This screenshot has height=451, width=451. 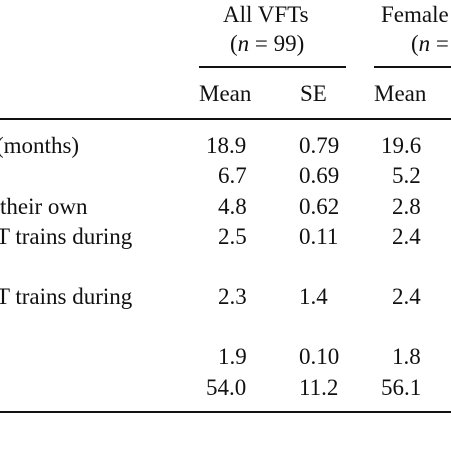 What do you see at coordinates (313, 296) in the screenshot?
I see `cell-se: 1.4` at bounding box center [313, 296].